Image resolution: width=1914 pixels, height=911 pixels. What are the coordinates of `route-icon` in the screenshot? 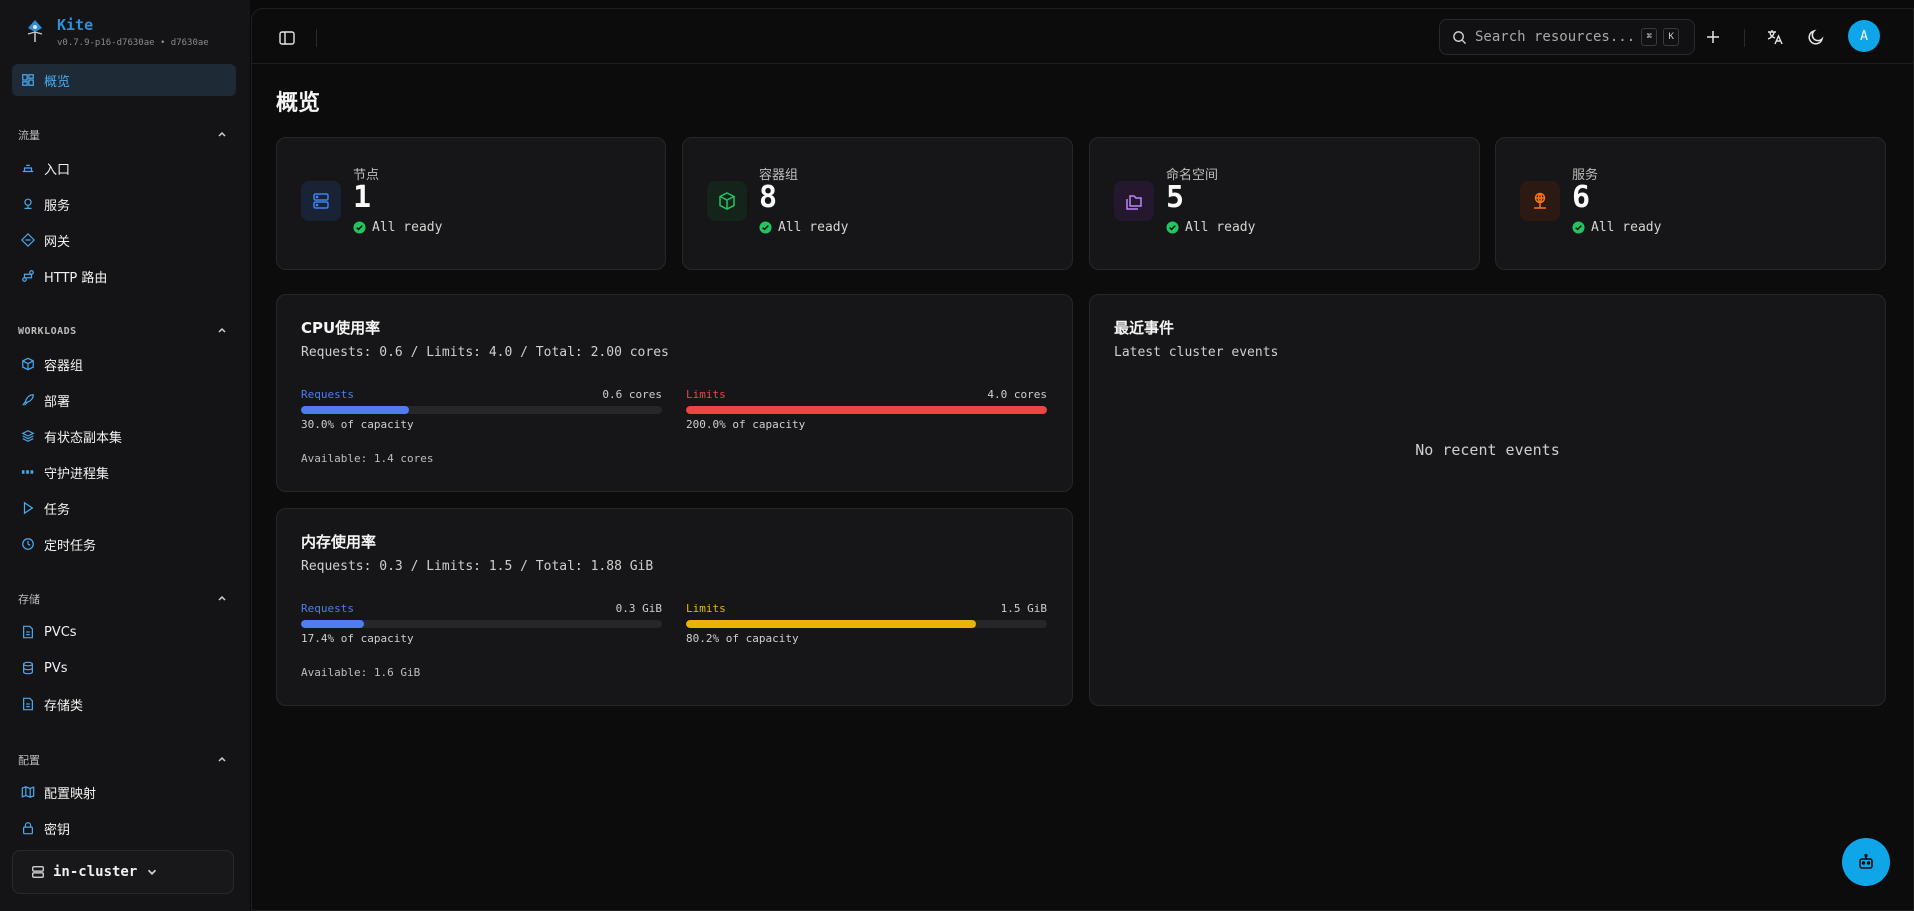 It's located at (28, 276).